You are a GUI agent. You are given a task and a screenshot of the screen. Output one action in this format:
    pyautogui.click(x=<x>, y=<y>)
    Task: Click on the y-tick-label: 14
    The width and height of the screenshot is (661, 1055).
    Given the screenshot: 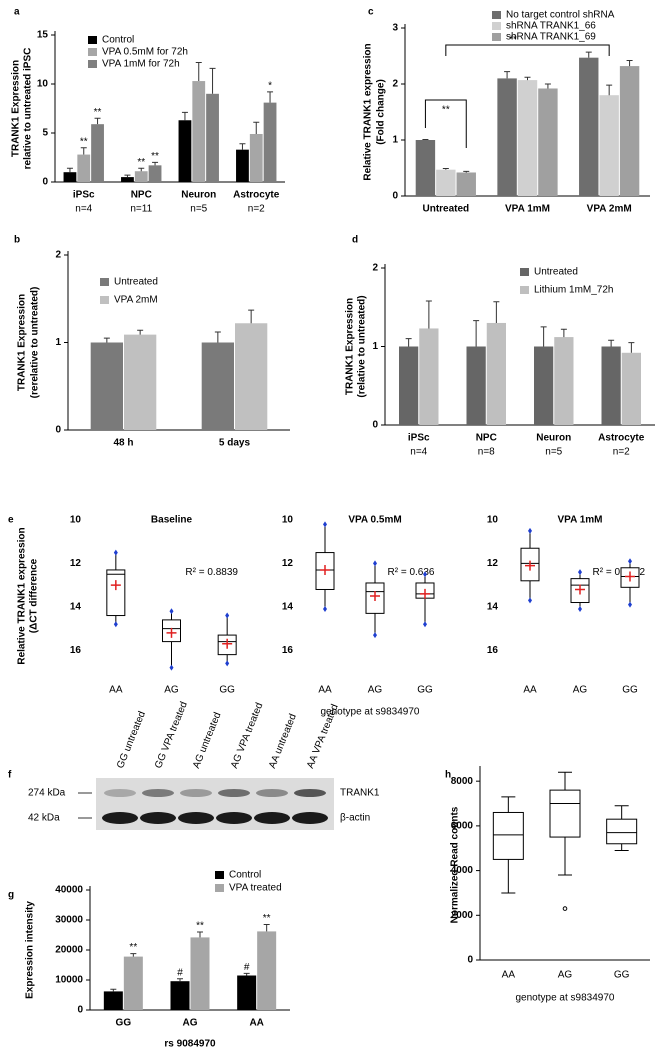 What is the action you would take?
    pyautogui.click(x=288, y=606)
    